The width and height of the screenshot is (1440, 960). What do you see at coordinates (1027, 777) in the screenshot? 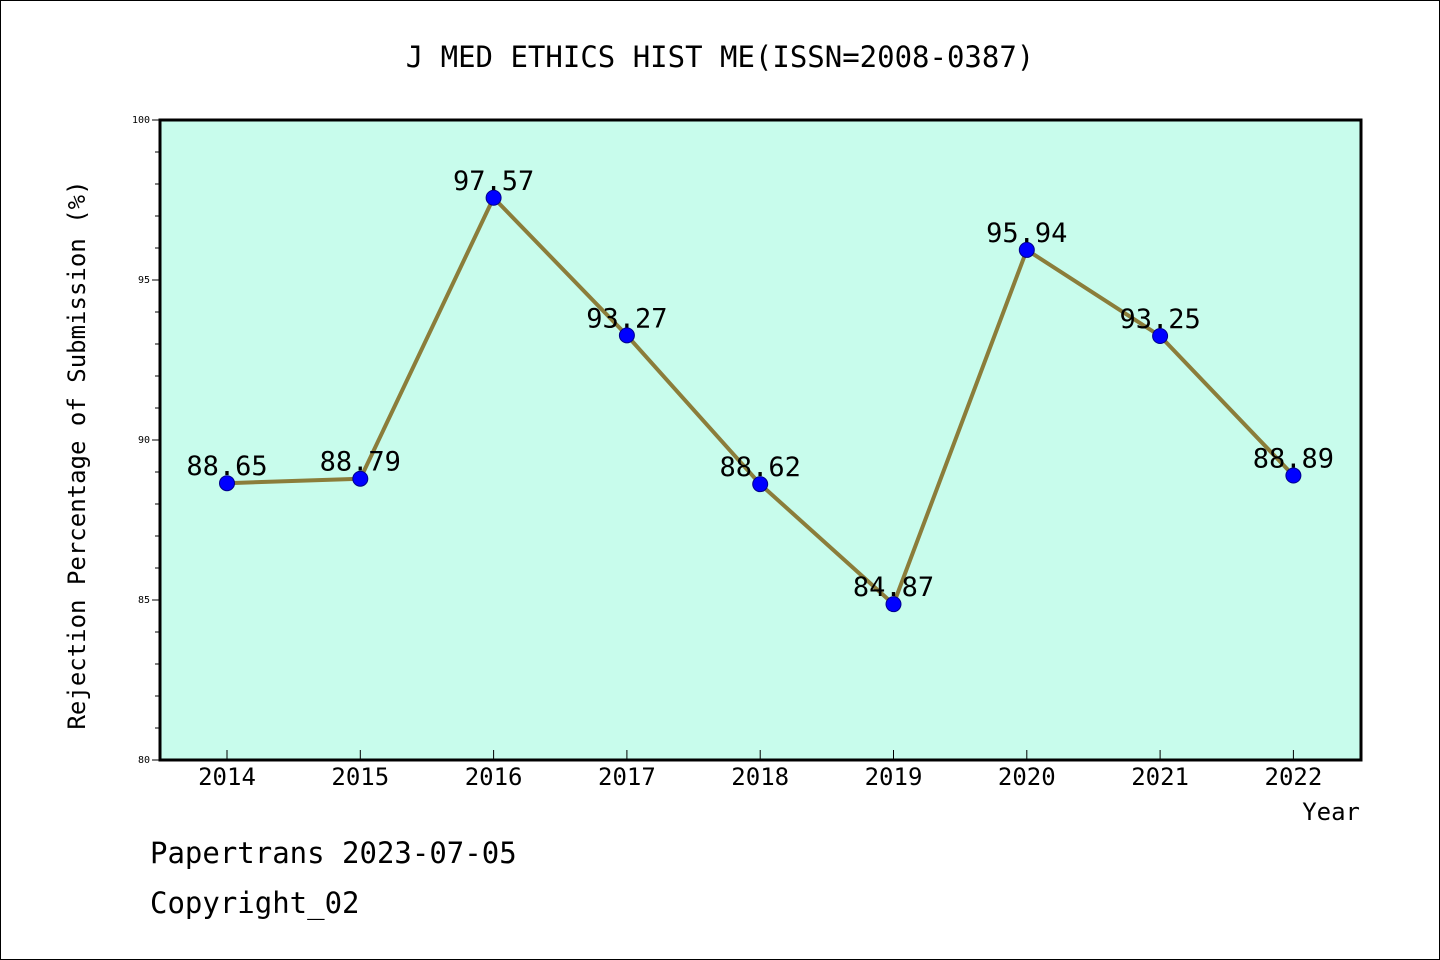
I see `x-tick-label: 2020` at bounding box center [1027, 777].